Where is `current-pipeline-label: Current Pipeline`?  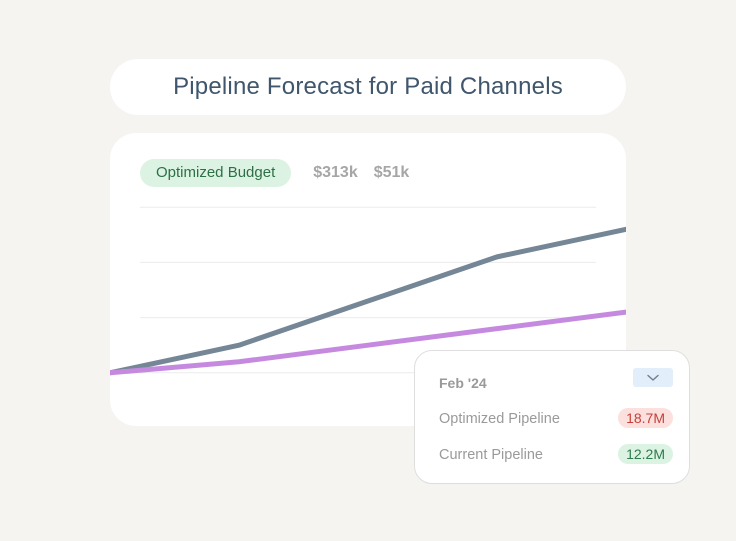
current-pipeline-label: Current Pipeline is located at coordinates (491, 455).